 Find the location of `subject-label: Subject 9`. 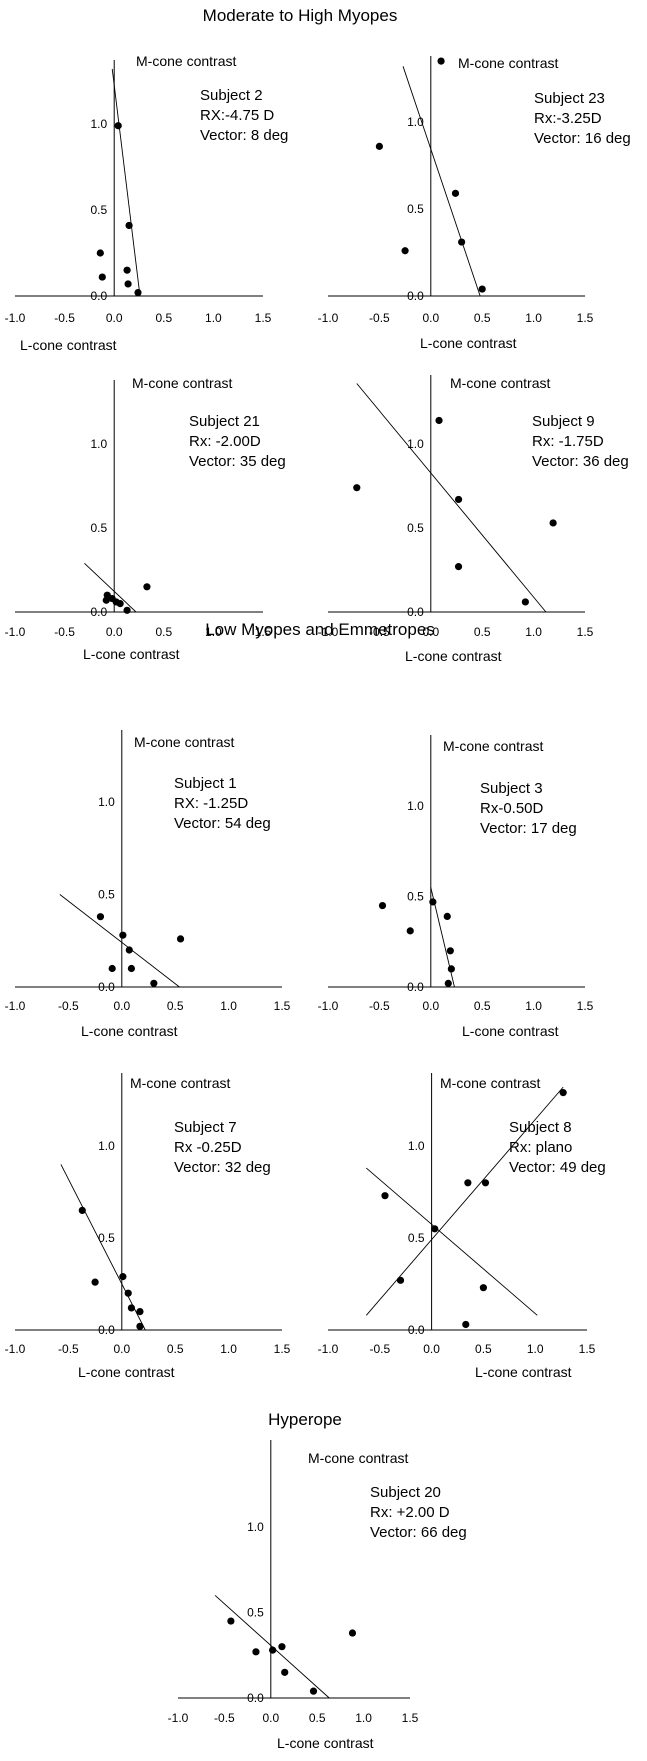

subject-label: Subject 9 is located at coordinates (563, 421).